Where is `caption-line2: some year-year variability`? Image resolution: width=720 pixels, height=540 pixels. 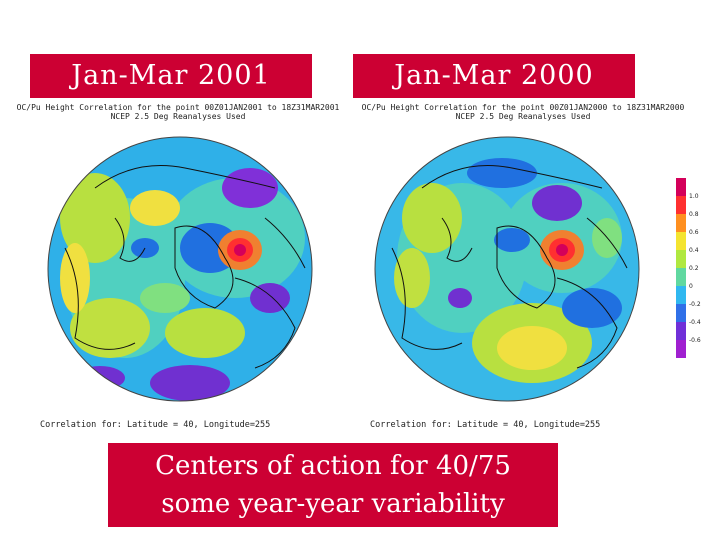
caption-line2: some year-year variability is located at coordinates (333, 504).